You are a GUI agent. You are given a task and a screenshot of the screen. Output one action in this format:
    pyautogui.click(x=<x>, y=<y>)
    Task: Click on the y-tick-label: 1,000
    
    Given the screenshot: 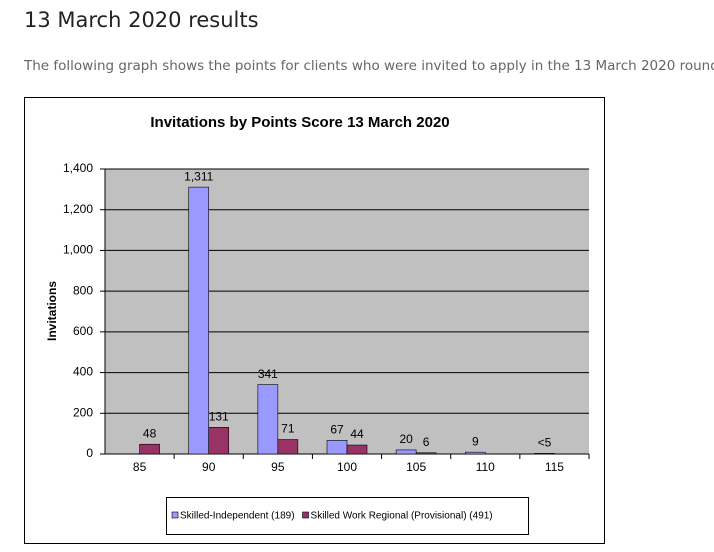 What is the action you would take?
    pyautogui.click(x=78, y=250)
    